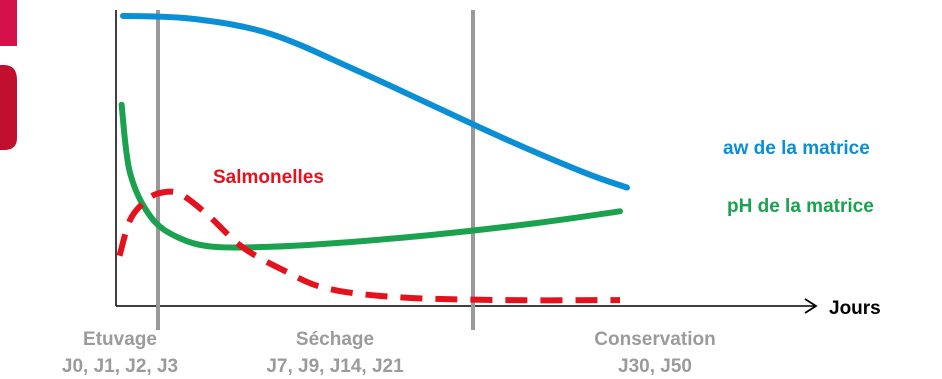 Image resolution: width=942 pixels, height=379 pixels. Describe the element at coordinates (120, 339) in the screenshot. I see `phase-name-etuvage: Etuvage` at that location.